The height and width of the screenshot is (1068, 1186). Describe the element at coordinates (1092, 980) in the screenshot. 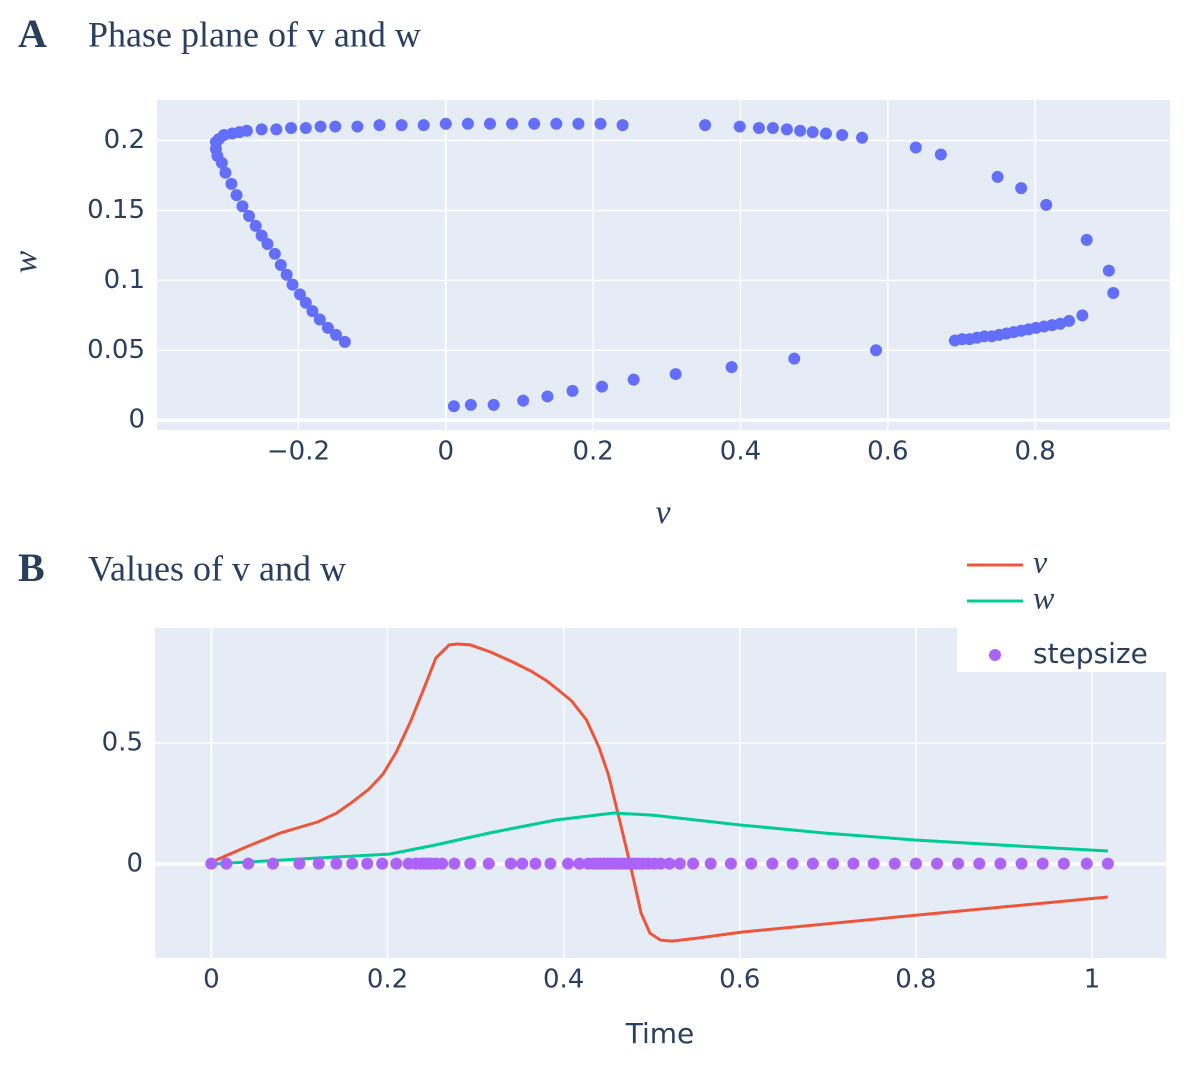

I see `x-tick-label: 1` at that location.